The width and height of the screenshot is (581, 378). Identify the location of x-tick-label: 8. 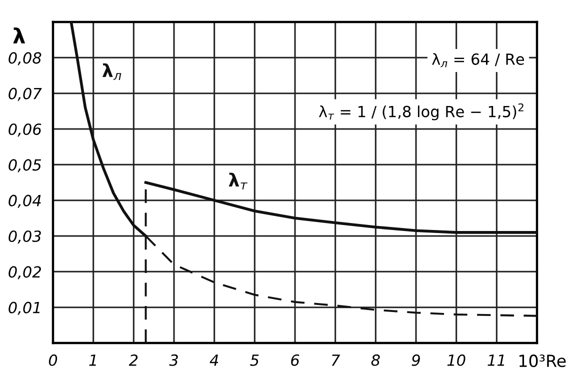
(375, 360).